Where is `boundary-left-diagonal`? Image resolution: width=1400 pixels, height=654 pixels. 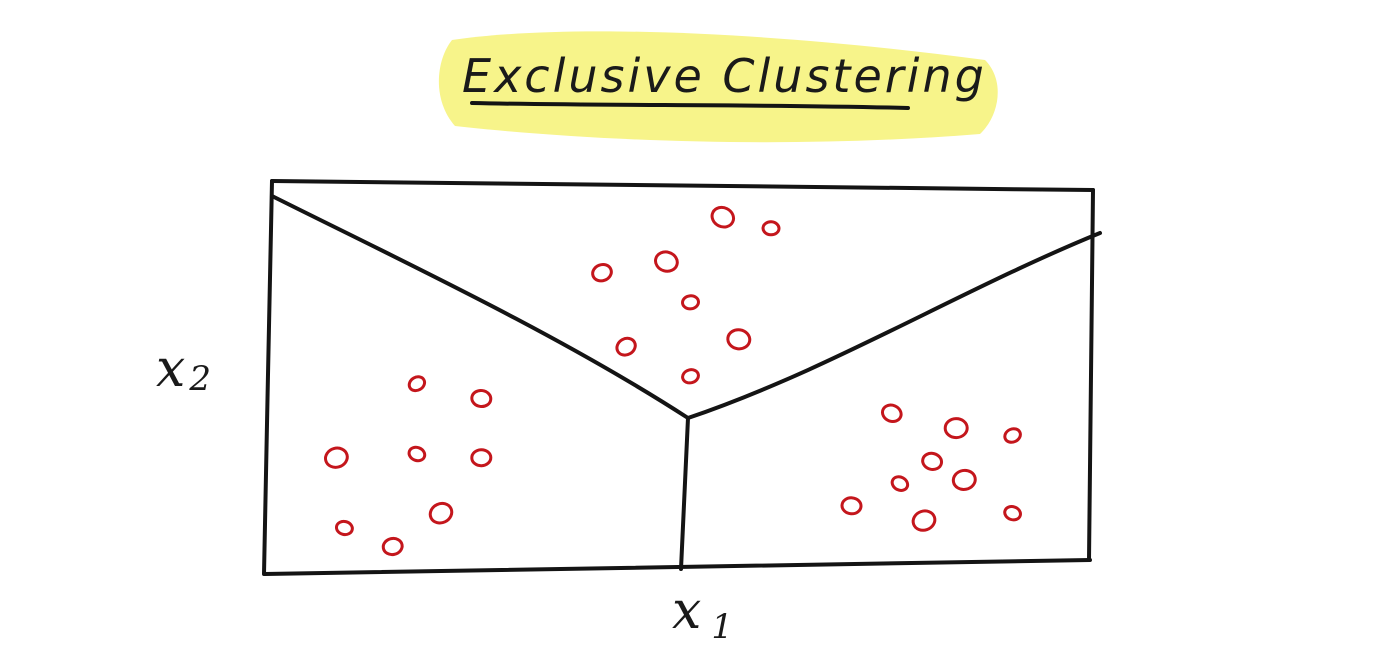
boundary-left-diagonal is located at coordinates (480, 307).